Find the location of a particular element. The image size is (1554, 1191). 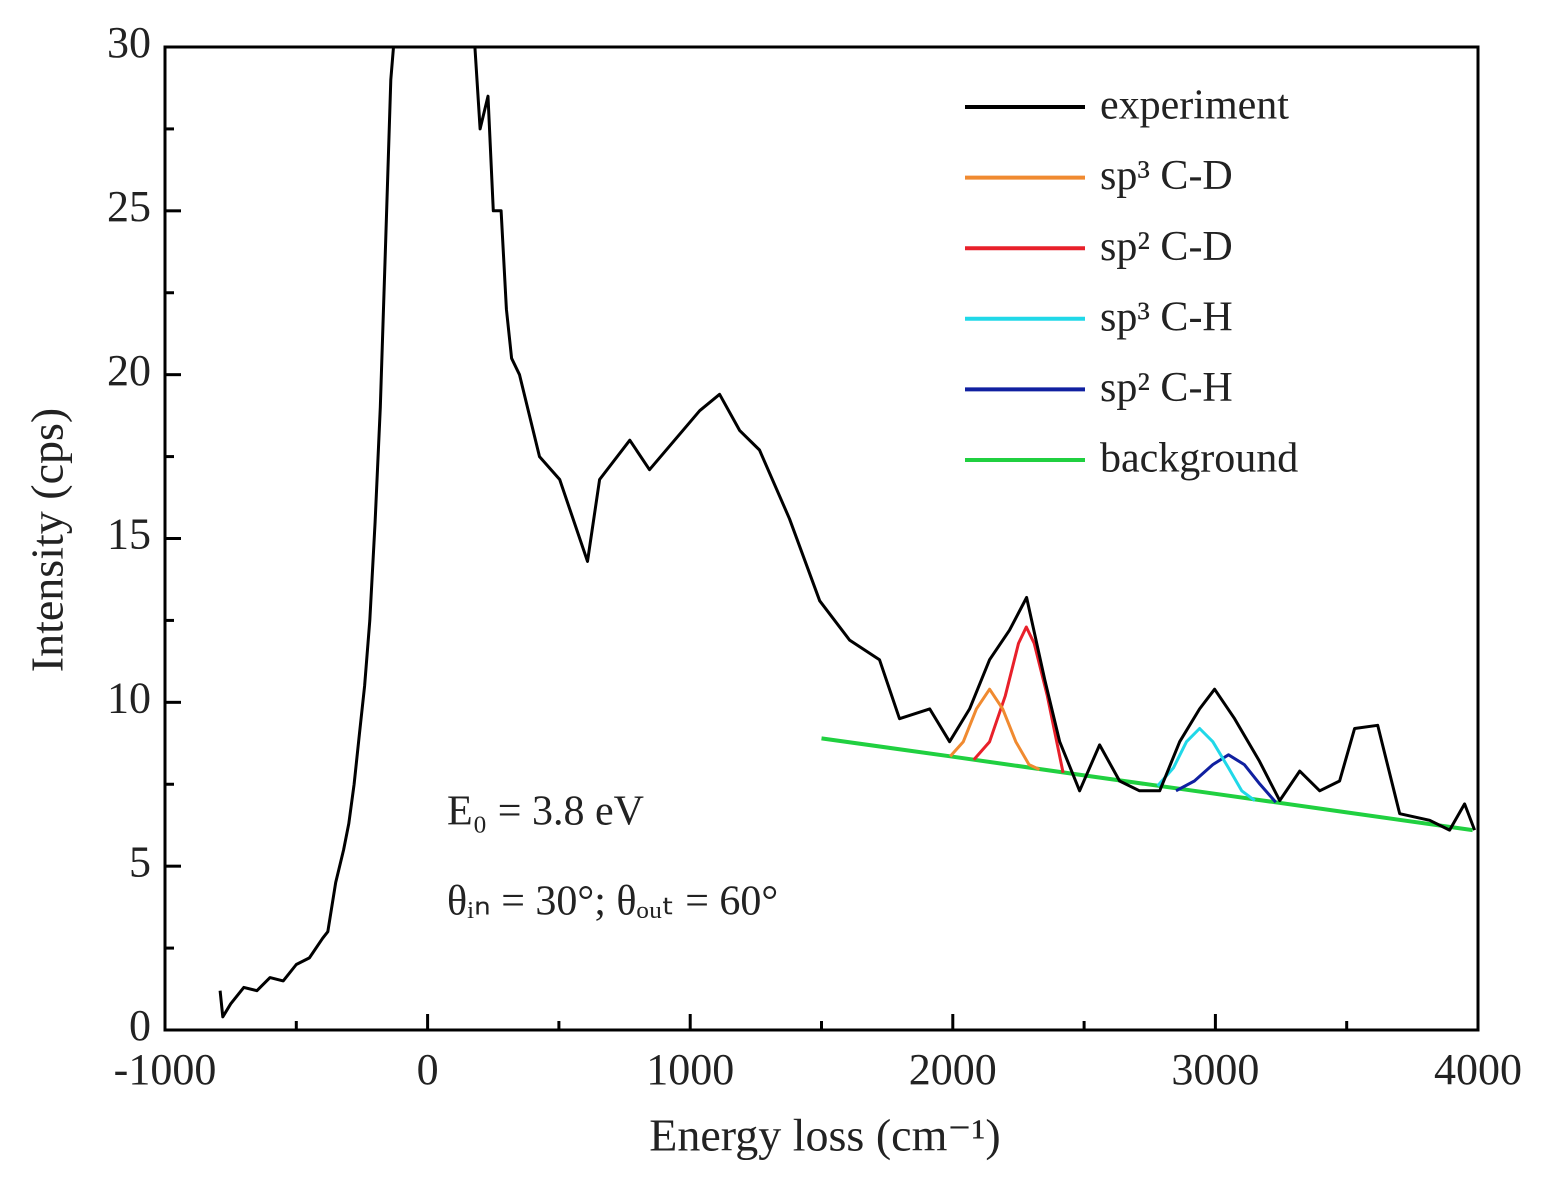

x-tick-label: 2000 is located at coordinates (953, 1069).